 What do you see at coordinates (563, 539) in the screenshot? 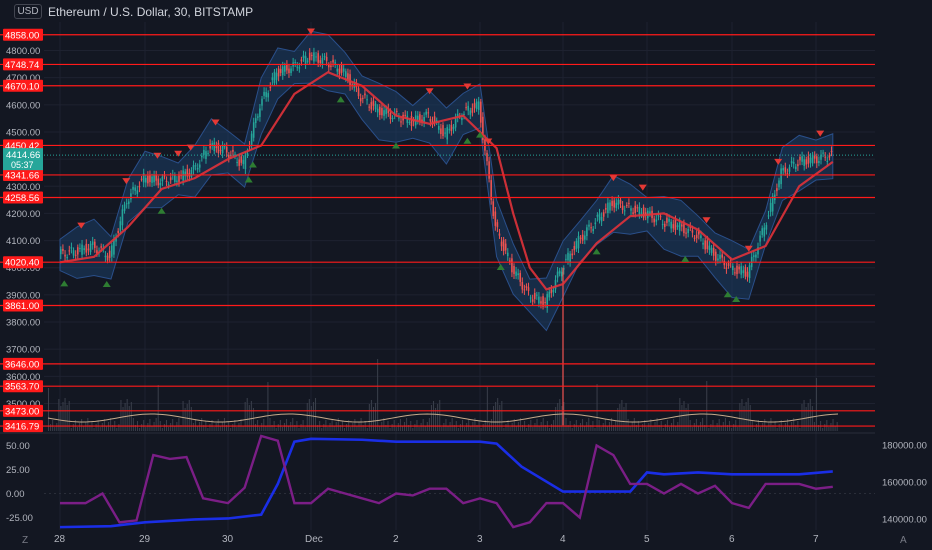
I see `x-tick-label: 4` at bounding box center [563, 539].